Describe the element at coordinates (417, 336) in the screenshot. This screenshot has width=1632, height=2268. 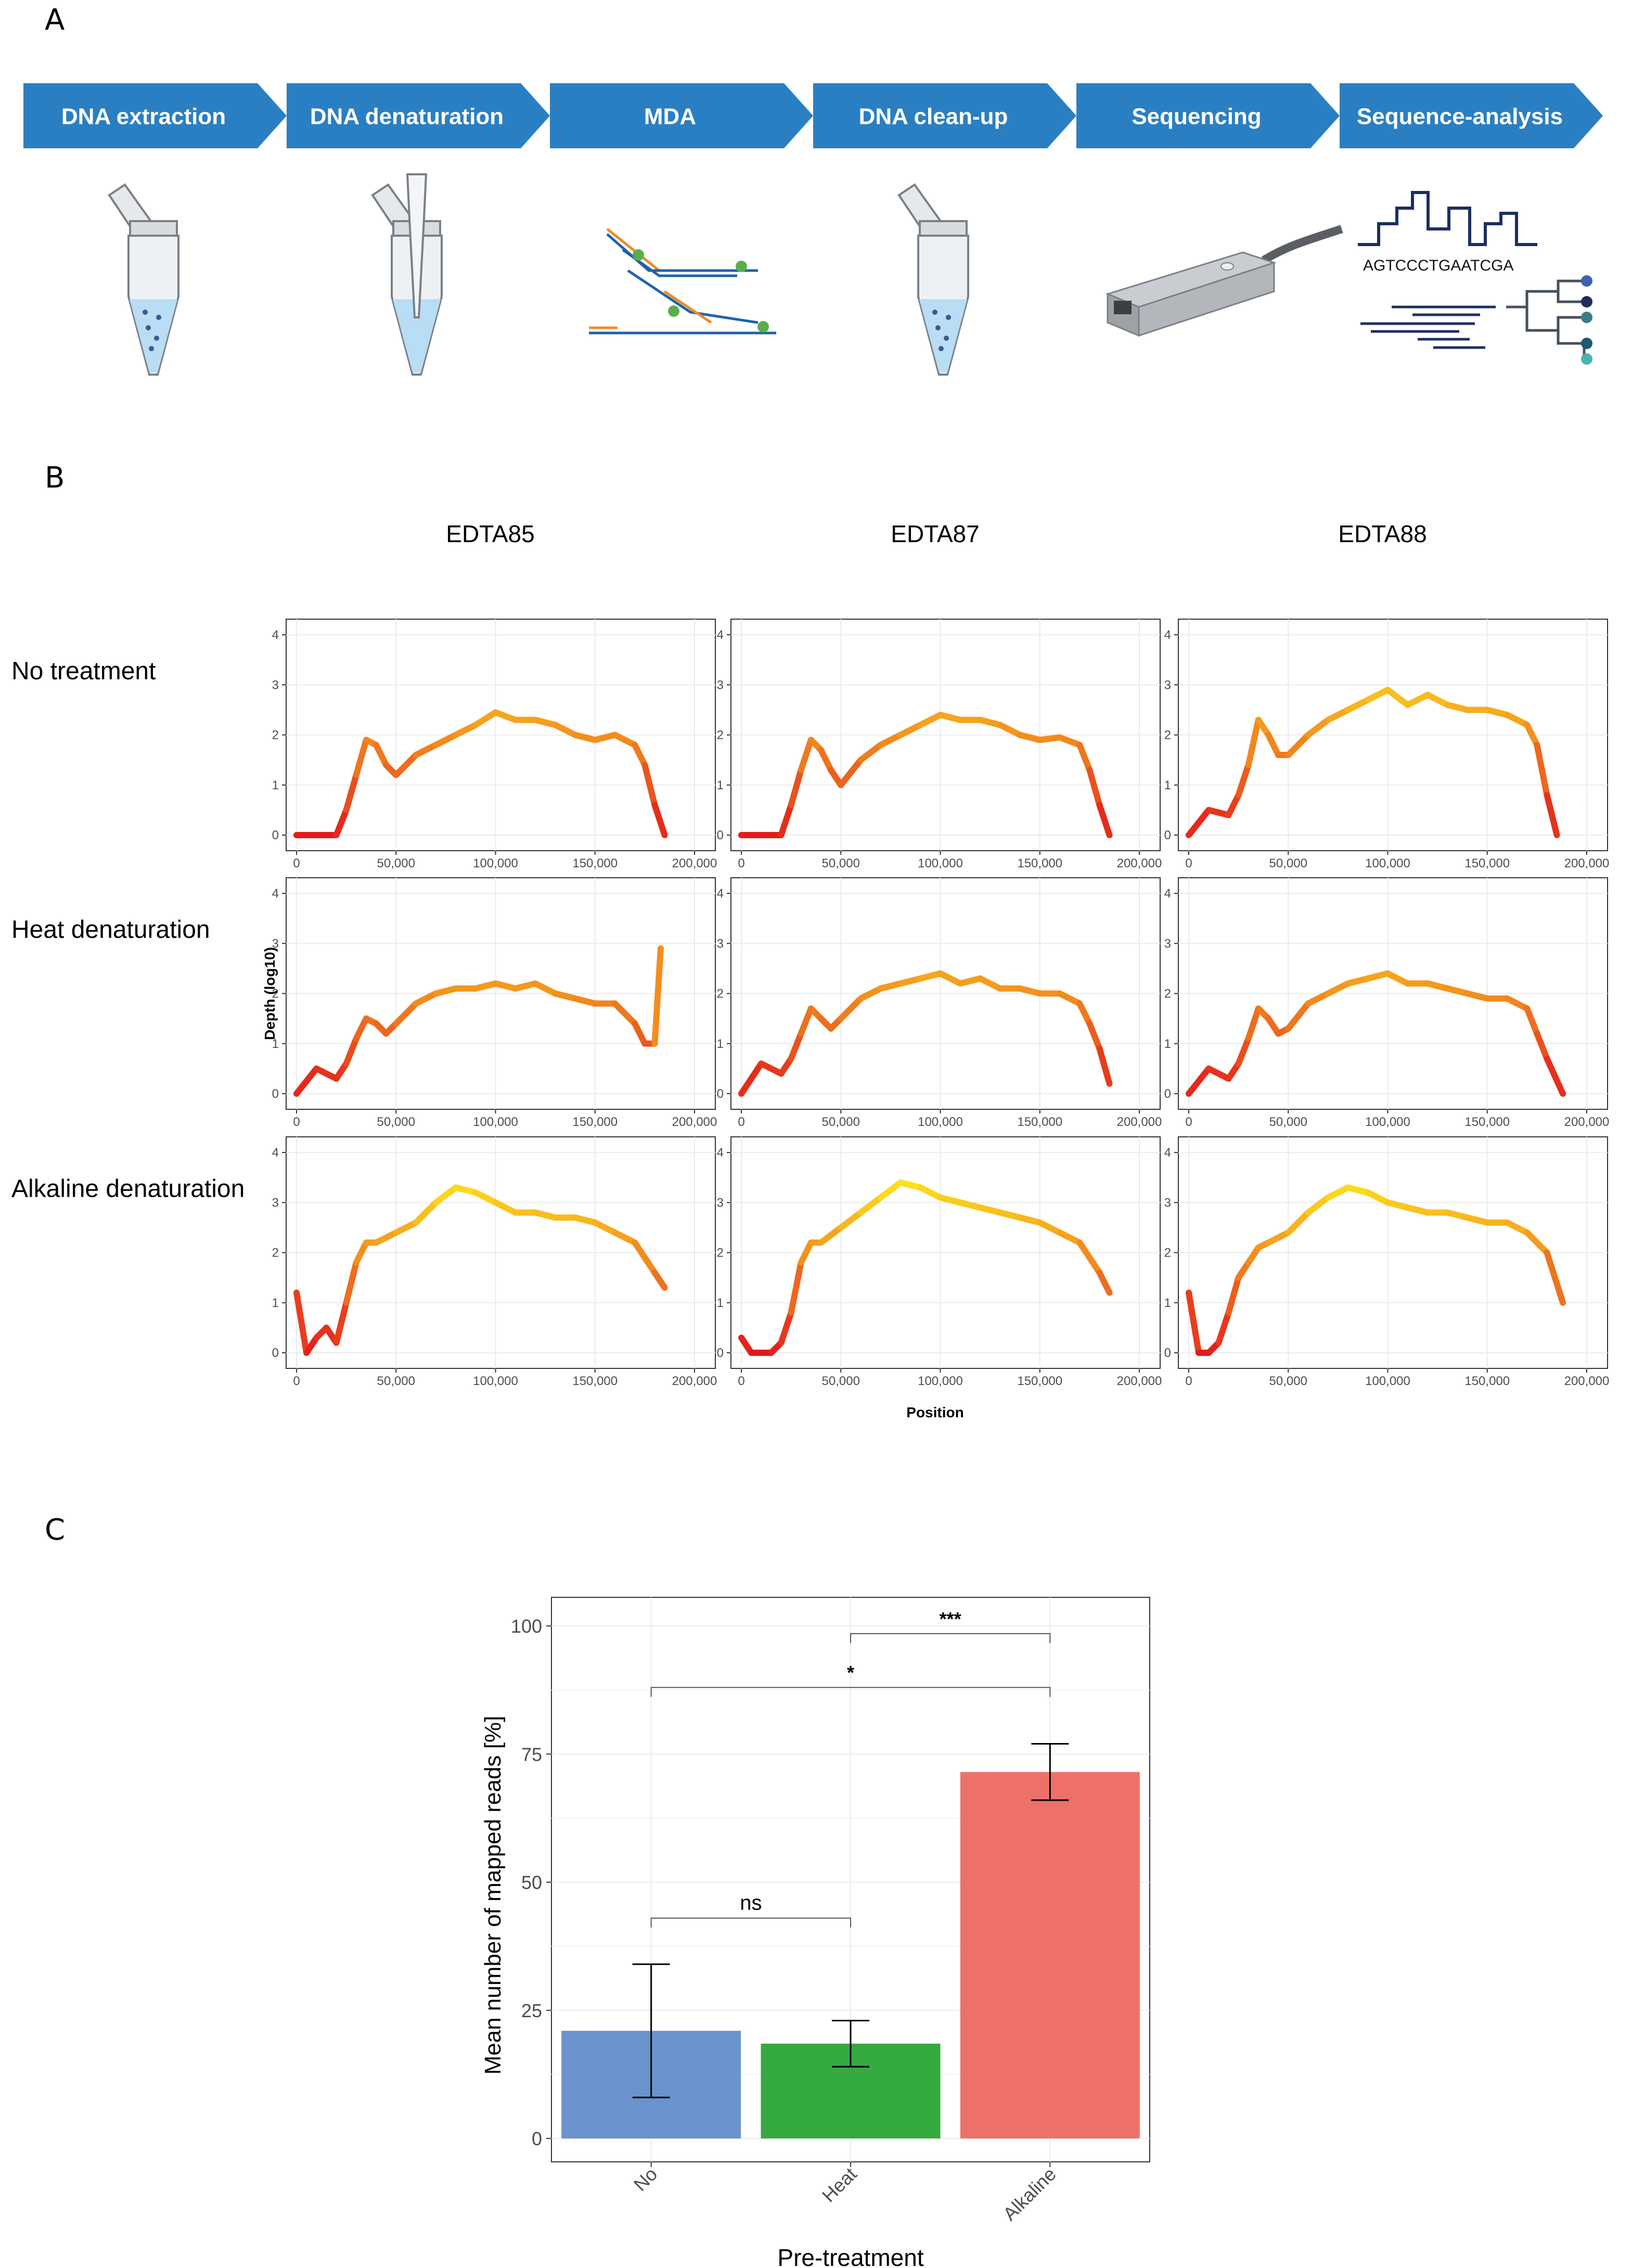
I see `tube-liquid` at that location.